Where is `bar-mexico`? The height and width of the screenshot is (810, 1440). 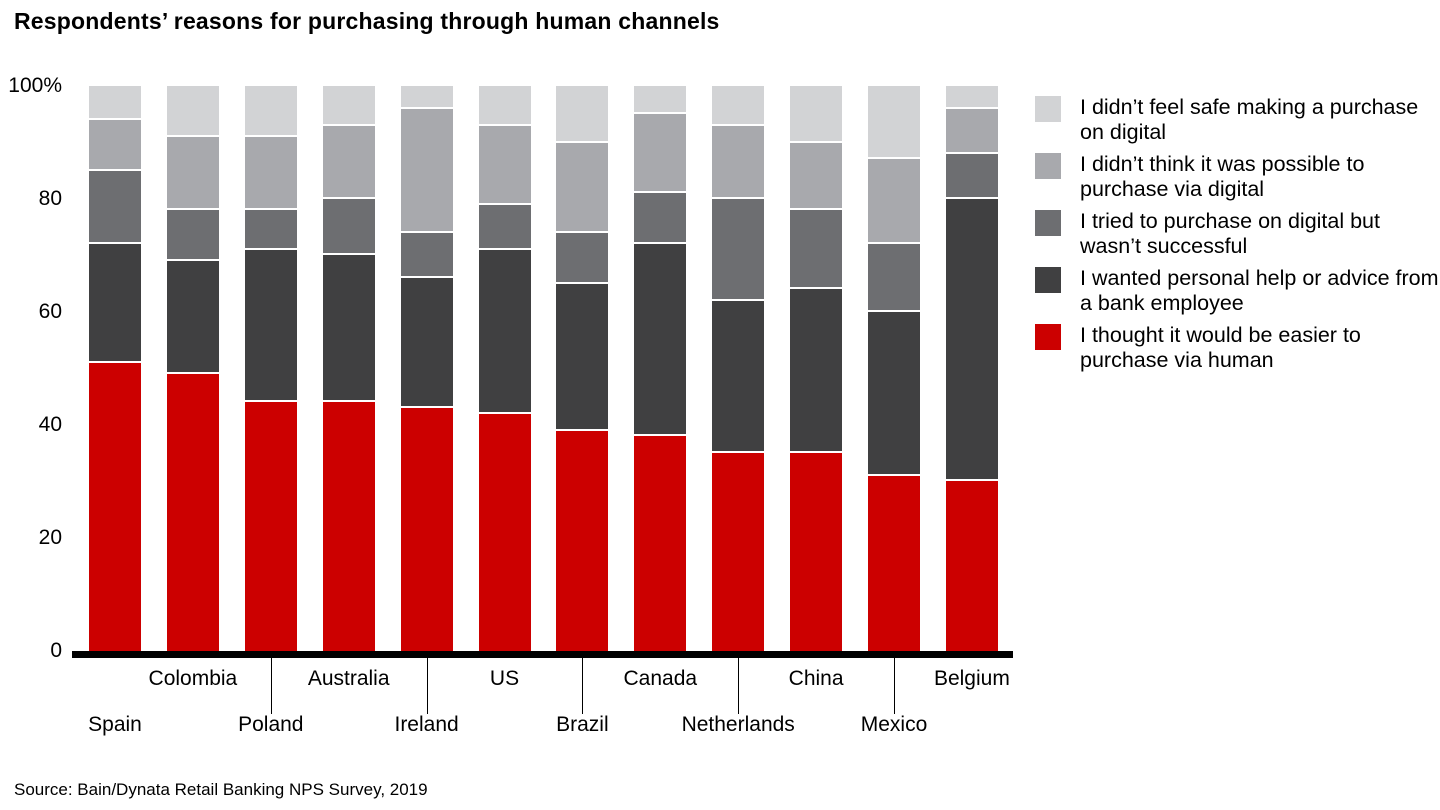
bar-mexico is located at coordinates (894, 368).